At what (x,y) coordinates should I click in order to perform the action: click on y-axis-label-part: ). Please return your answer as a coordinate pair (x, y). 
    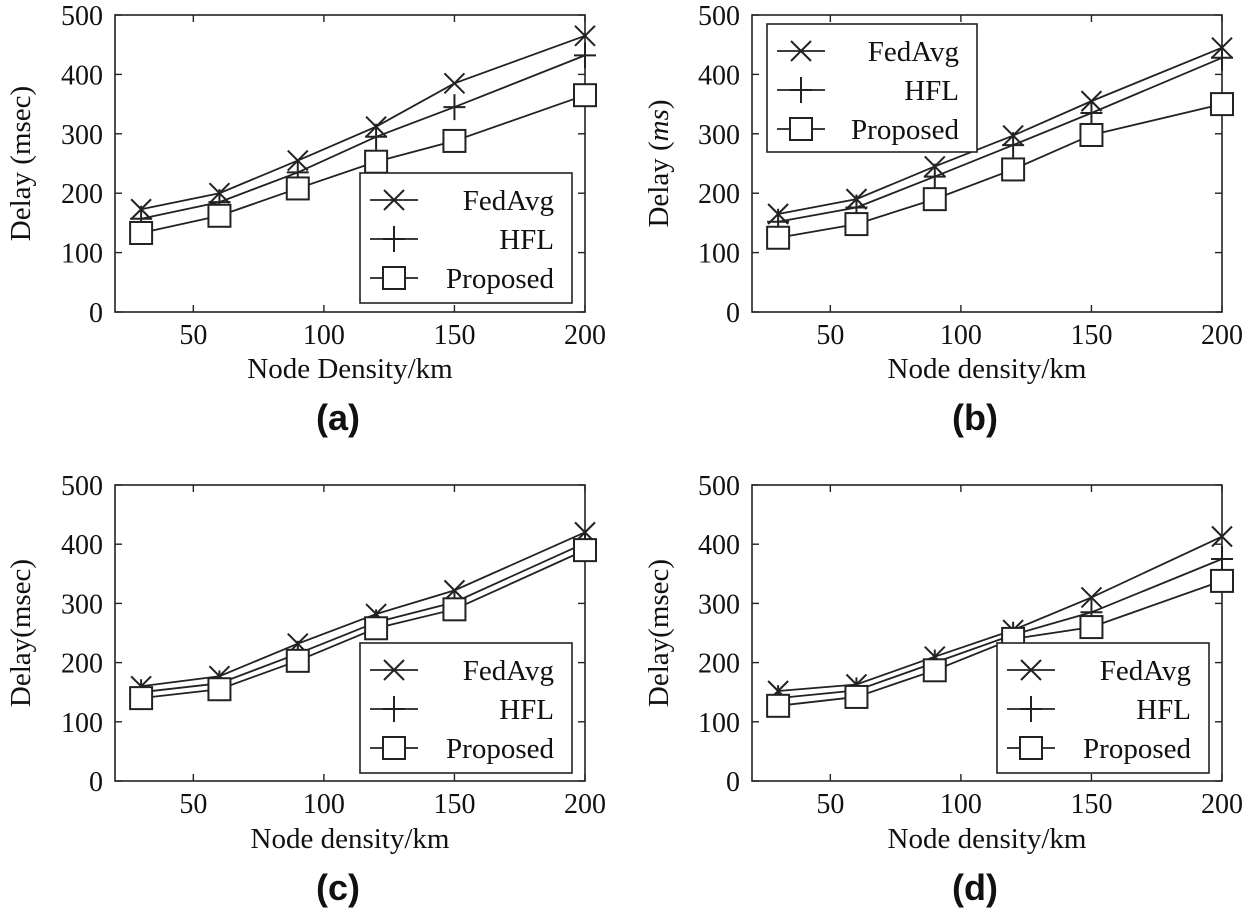
    Looking at the image, I should click on (659, 104).